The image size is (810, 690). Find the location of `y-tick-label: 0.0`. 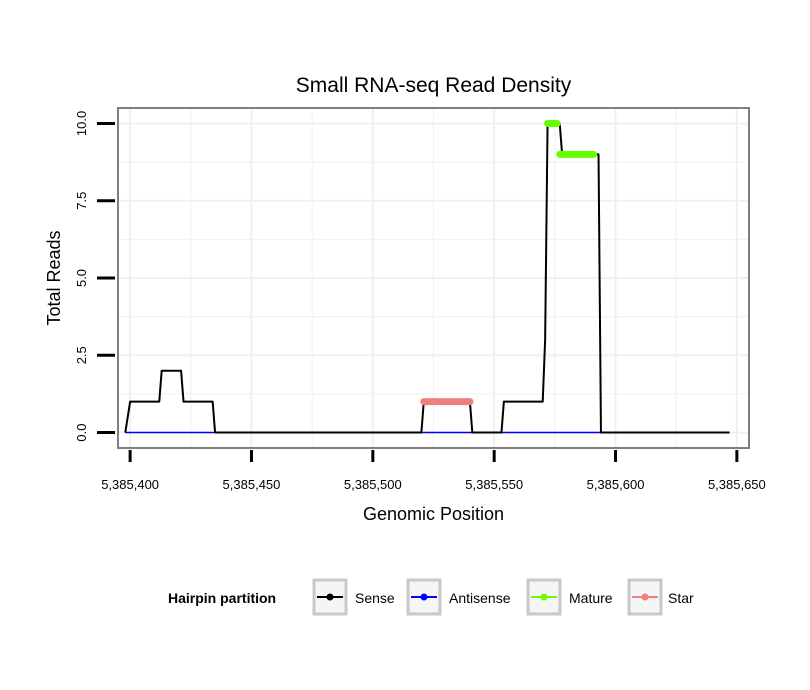

y-tick-label: 0.0 is located at coordinates (81, 433).